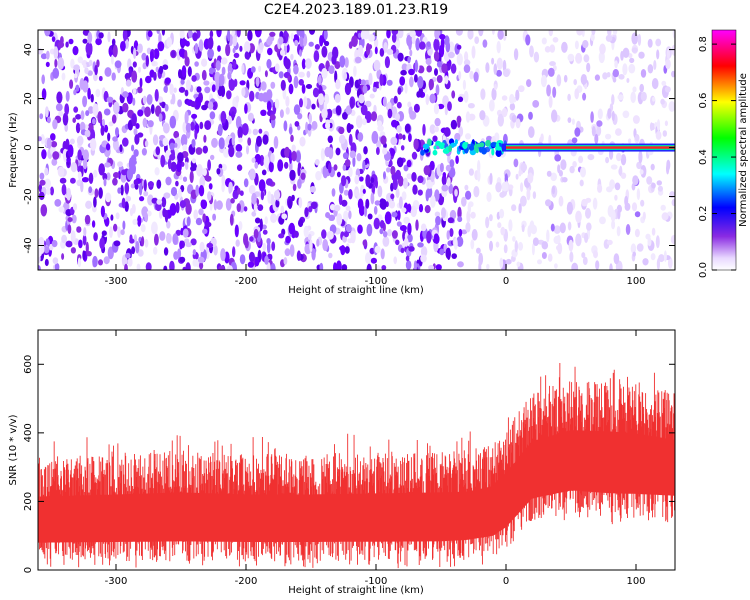 This screenshot has height=600, width=750. I want to click on colorbar-tick-label: 0.0, so click(703, 270).